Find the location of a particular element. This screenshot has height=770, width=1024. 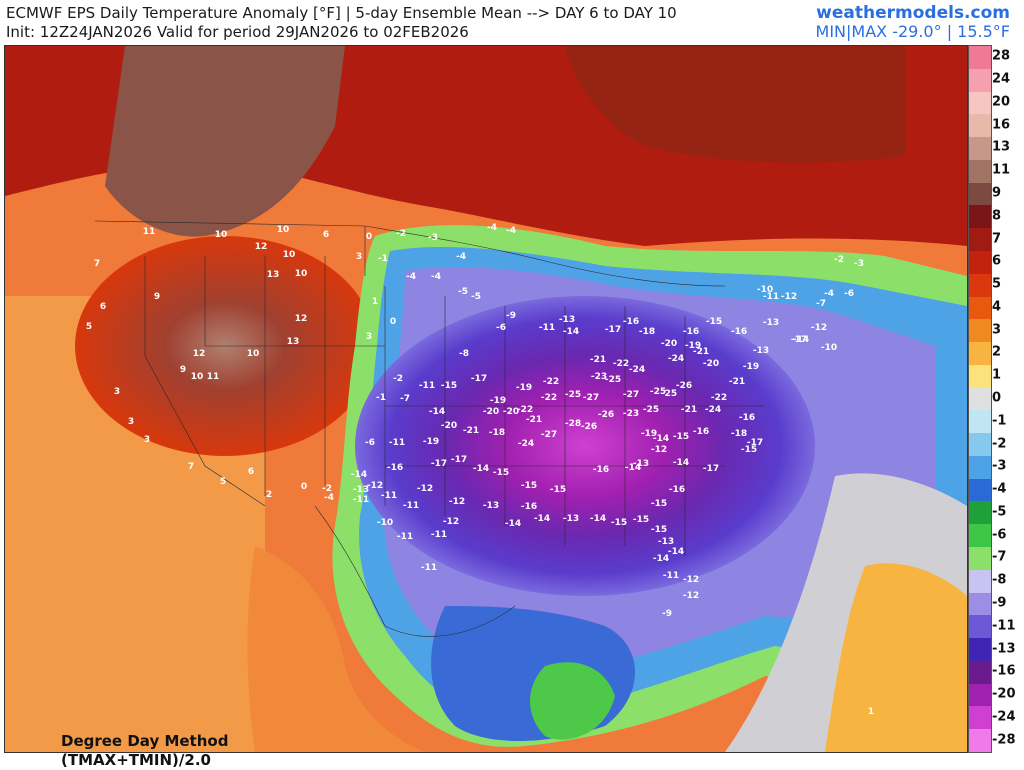

anomaly-value-label: 6 is located at coordinates (103, 307).